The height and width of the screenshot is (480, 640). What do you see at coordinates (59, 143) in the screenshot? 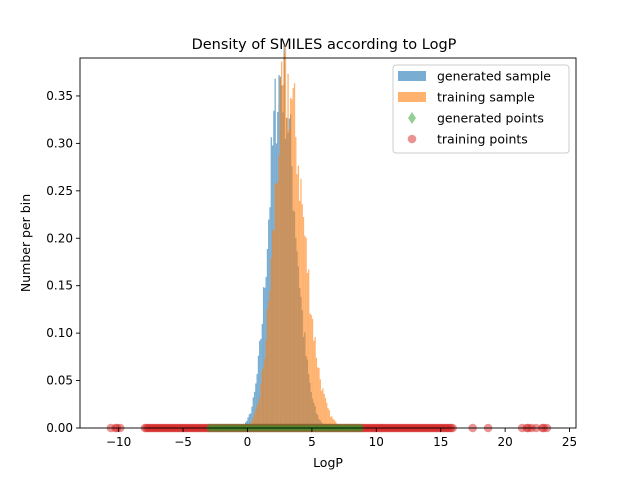
I see `y-tick-label: 0.30` at bounding box center [59, 143].